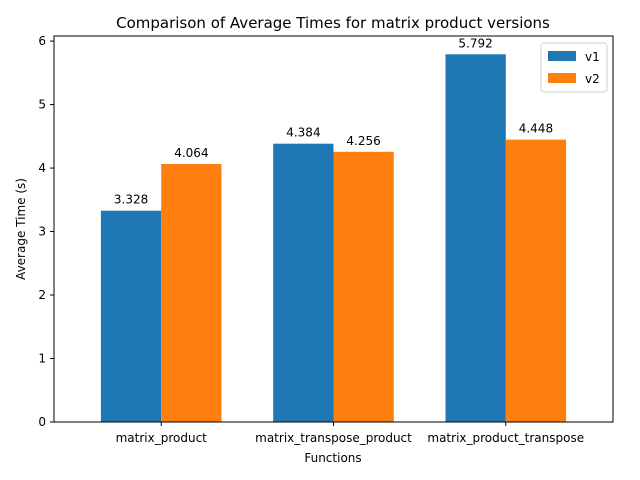 The width and height of the screenshot is (640, 480). What do you see at coordinates (131, 200) in the screenshot?
I see `data-label-v1-0: 3.328` at bounding box center [131, 200].